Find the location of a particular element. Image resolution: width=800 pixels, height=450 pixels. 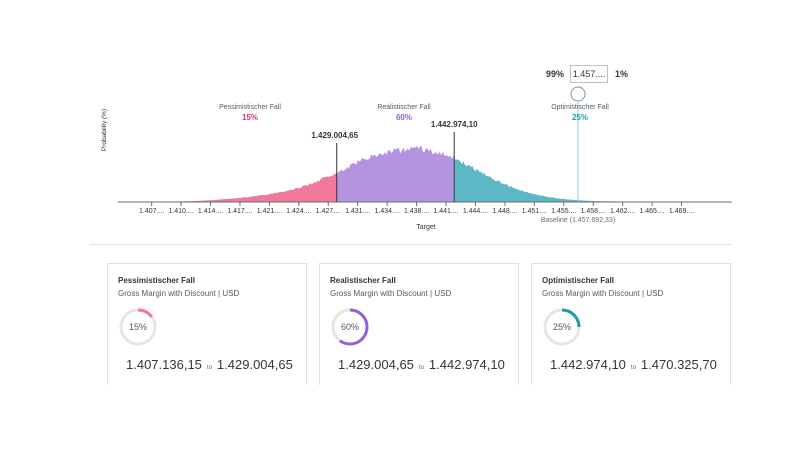

range-to: 1.470.325,70 is located at coordinates (678, 364).